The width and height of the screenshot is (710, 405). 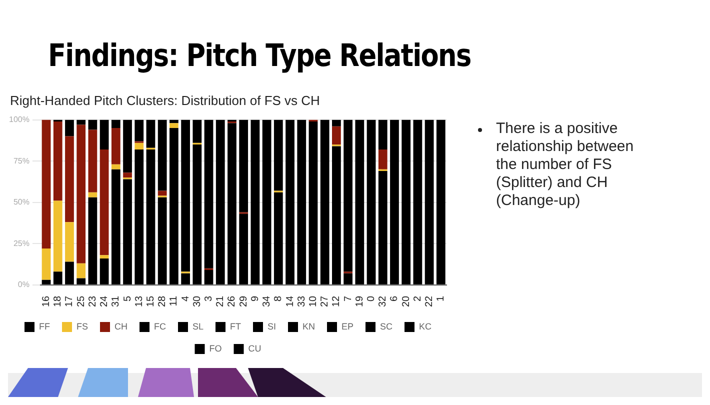 I want to click on x-tick-label: 16, so click(x=46, y=301).